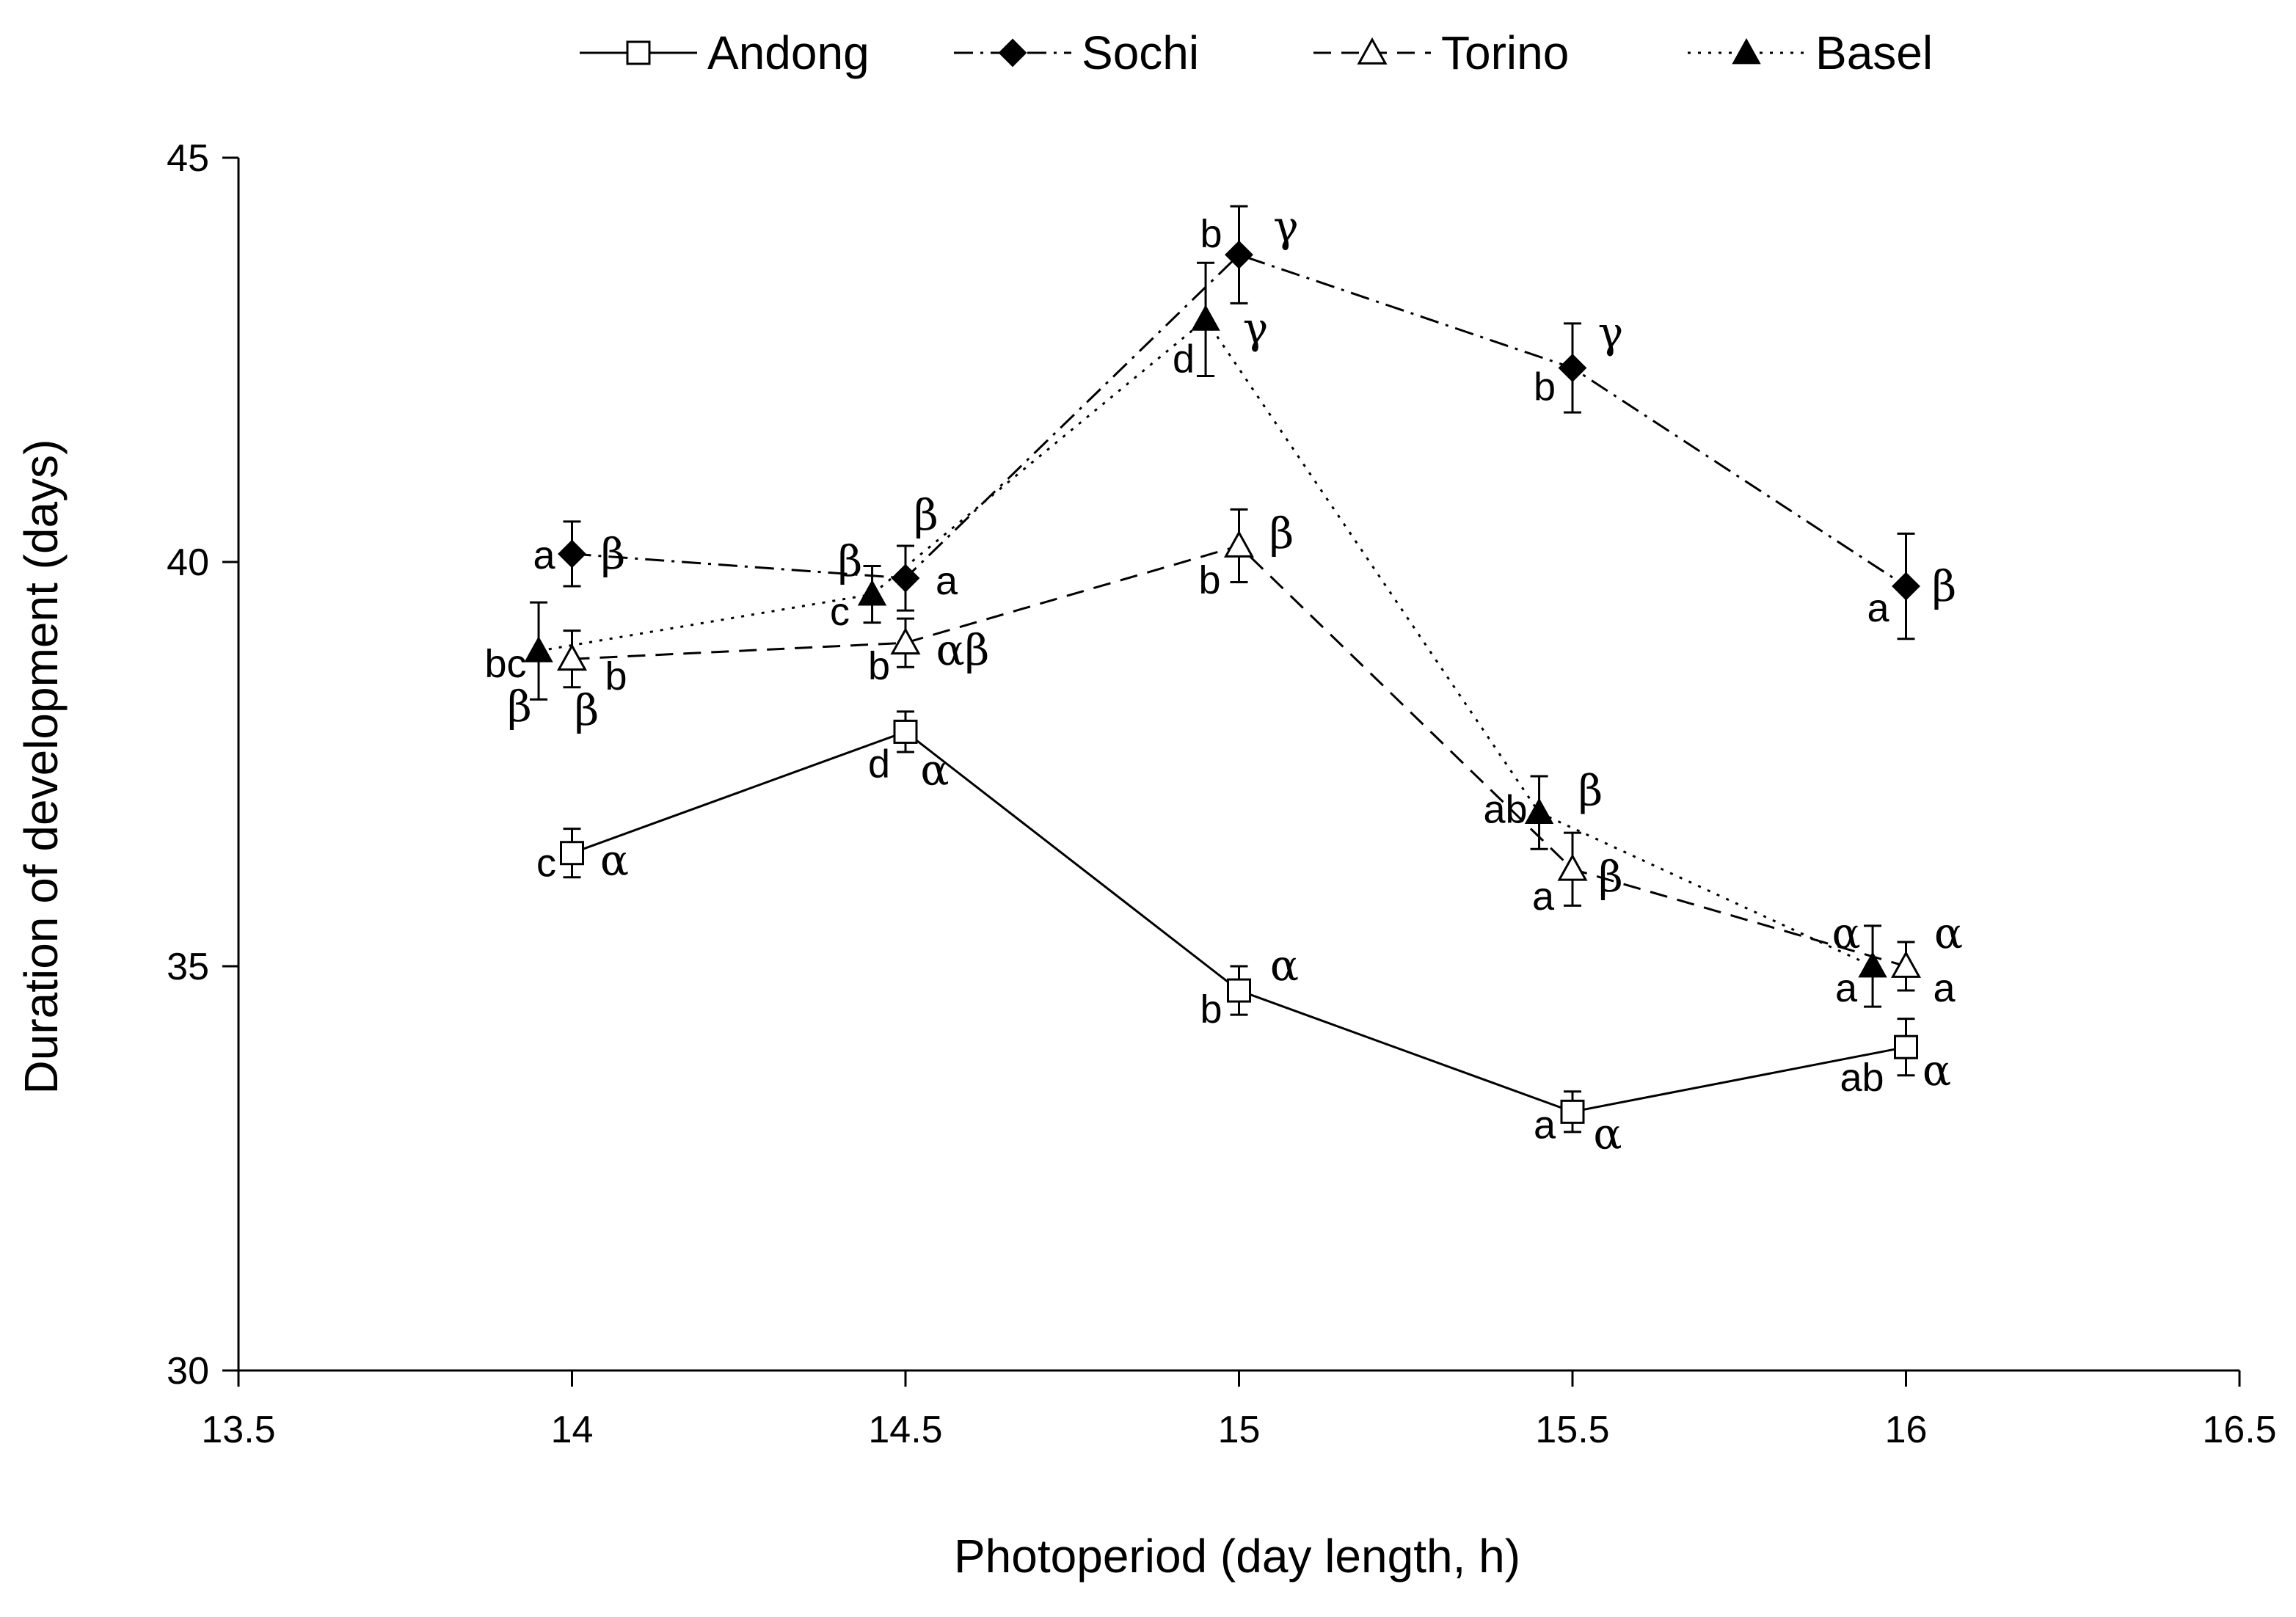 This screenshot has width=2296, height=1617. What do you see at coordinates (1948, 933) in the screenshot?
I see `greek-label-torino: α` at bounding box center [1948, 933].